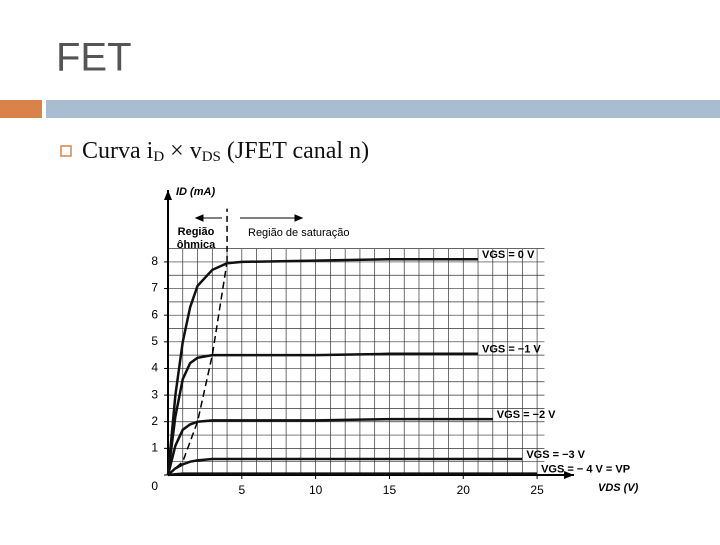 Image resolution: width=720 pixels, height=545 pixels. I want to click on series-label: VGS = − 4 V = VP, so click(585, 470).